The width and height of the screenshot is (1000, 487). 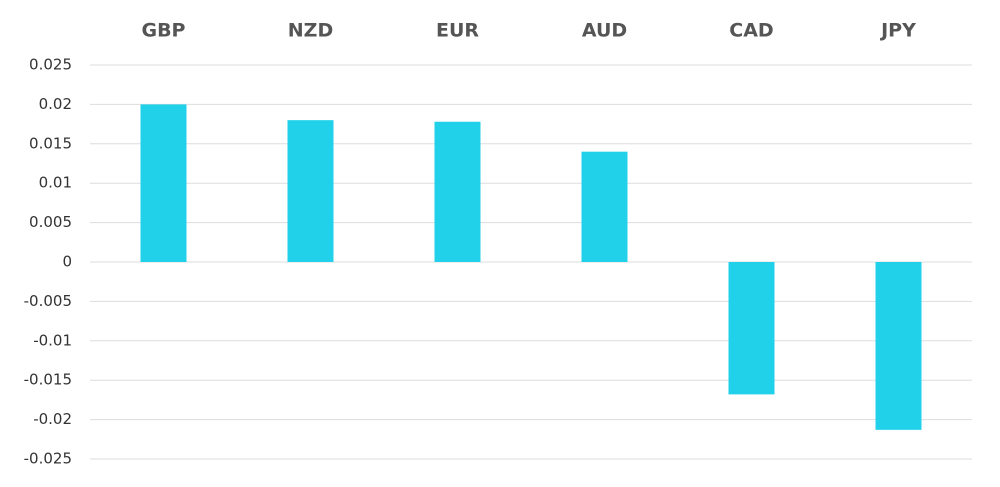 I want to click on category-label: JPY, so click(x=897, y=31).